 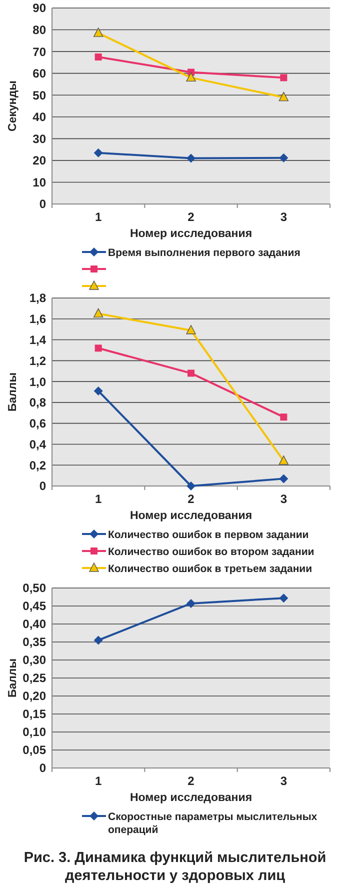 What do you see at coordinates (204, 253) in the screenshot?
I see `legend-label: Время выполнения первого задания` at bounding box center [204, 253].